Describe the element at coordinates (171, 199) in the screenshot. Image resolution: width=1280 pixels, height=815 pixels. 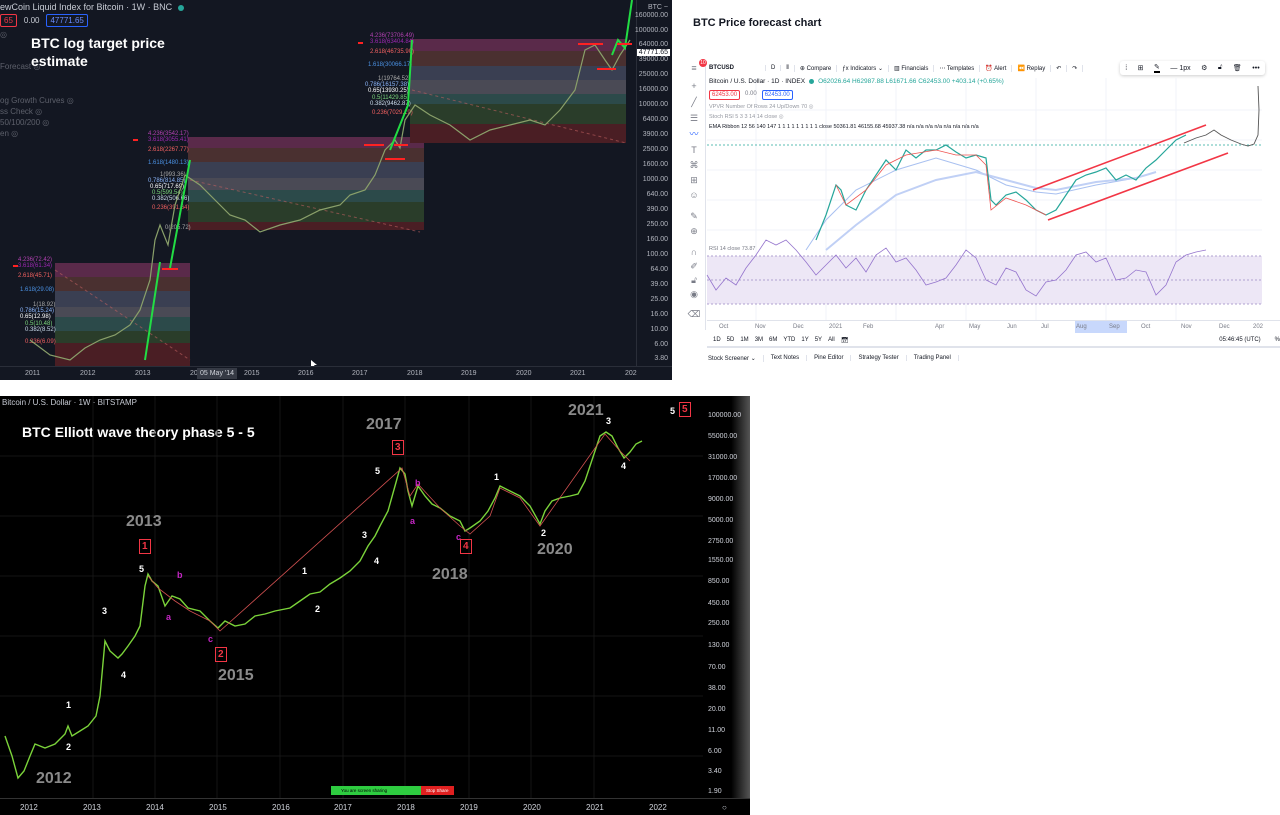
I see `fib-label: 0.382(506.66)` at that location.